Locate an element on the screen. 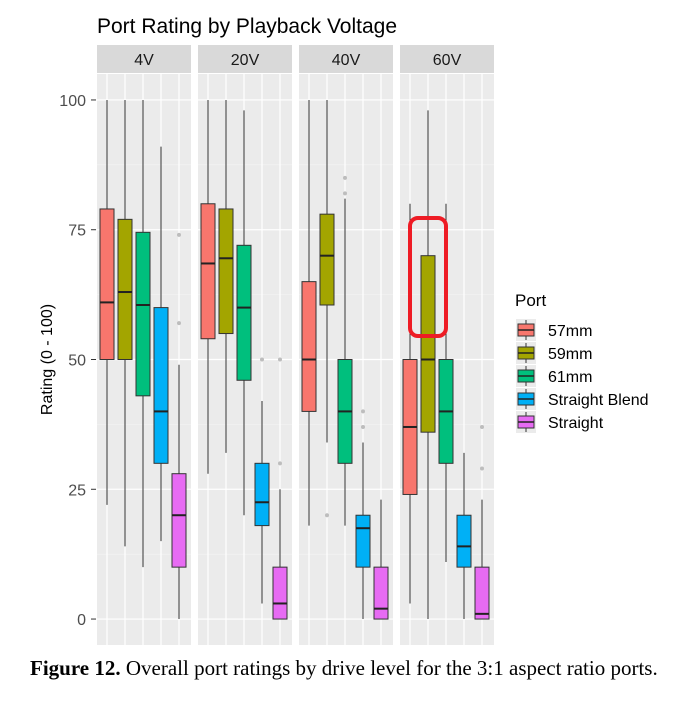  facet-label: 4V is located at coordinates (144, 60).